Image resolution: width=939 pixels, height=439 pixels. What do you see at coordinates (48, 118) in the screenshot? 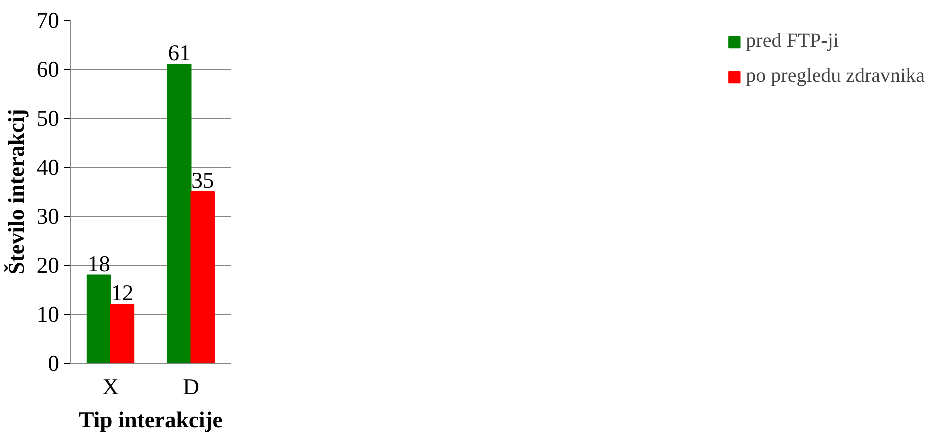
I see `y-tick-label: 50` at bounding box center [48, 118].